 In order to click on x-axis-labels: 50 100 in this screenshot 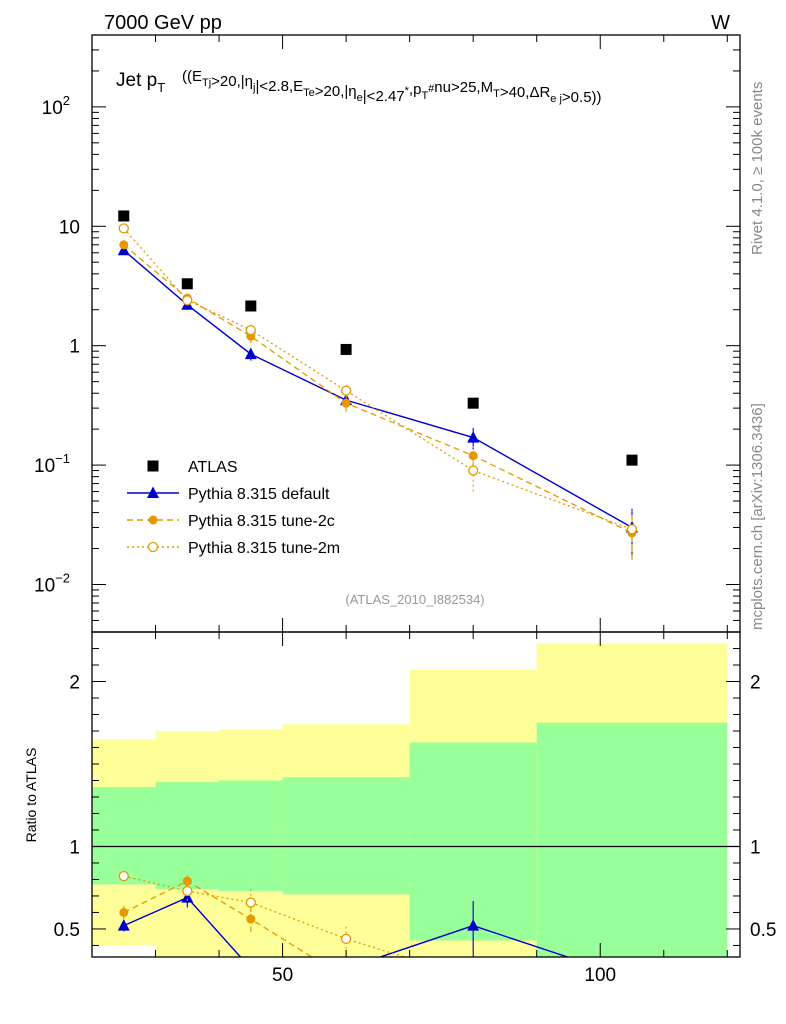, I will do `click(444, 975)`.